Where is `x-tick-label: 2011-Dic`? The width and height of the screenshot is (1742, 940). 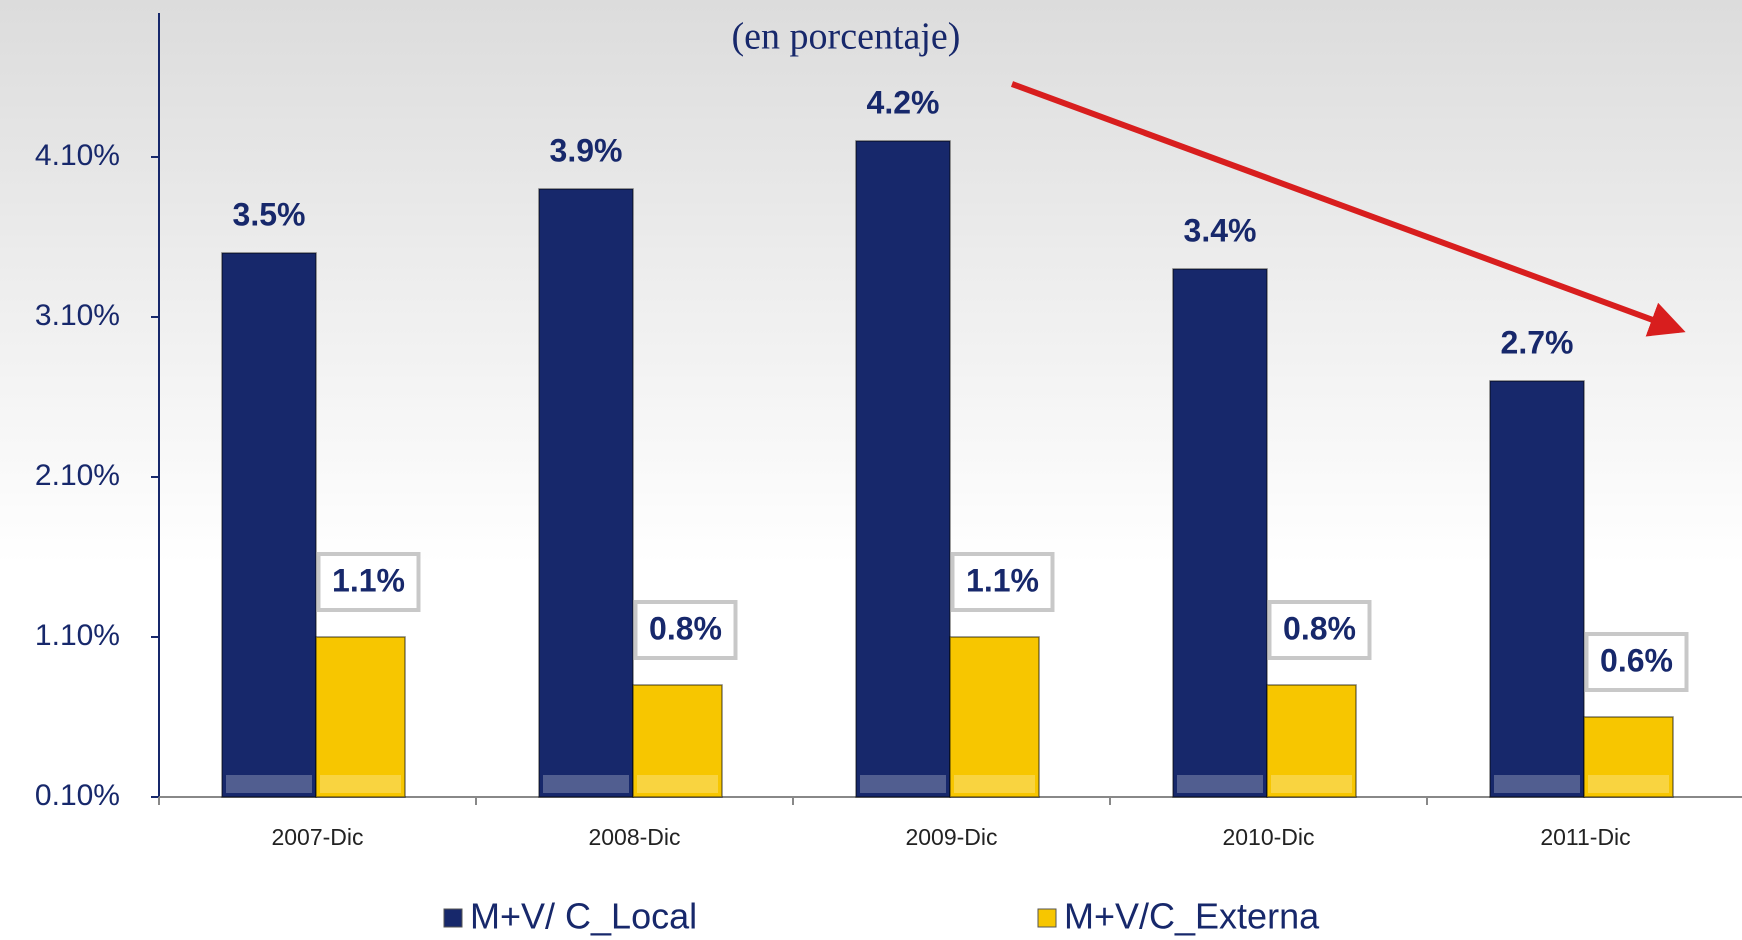 x-tick-label: 2011-Dic is located at coordinates (1585, 837).